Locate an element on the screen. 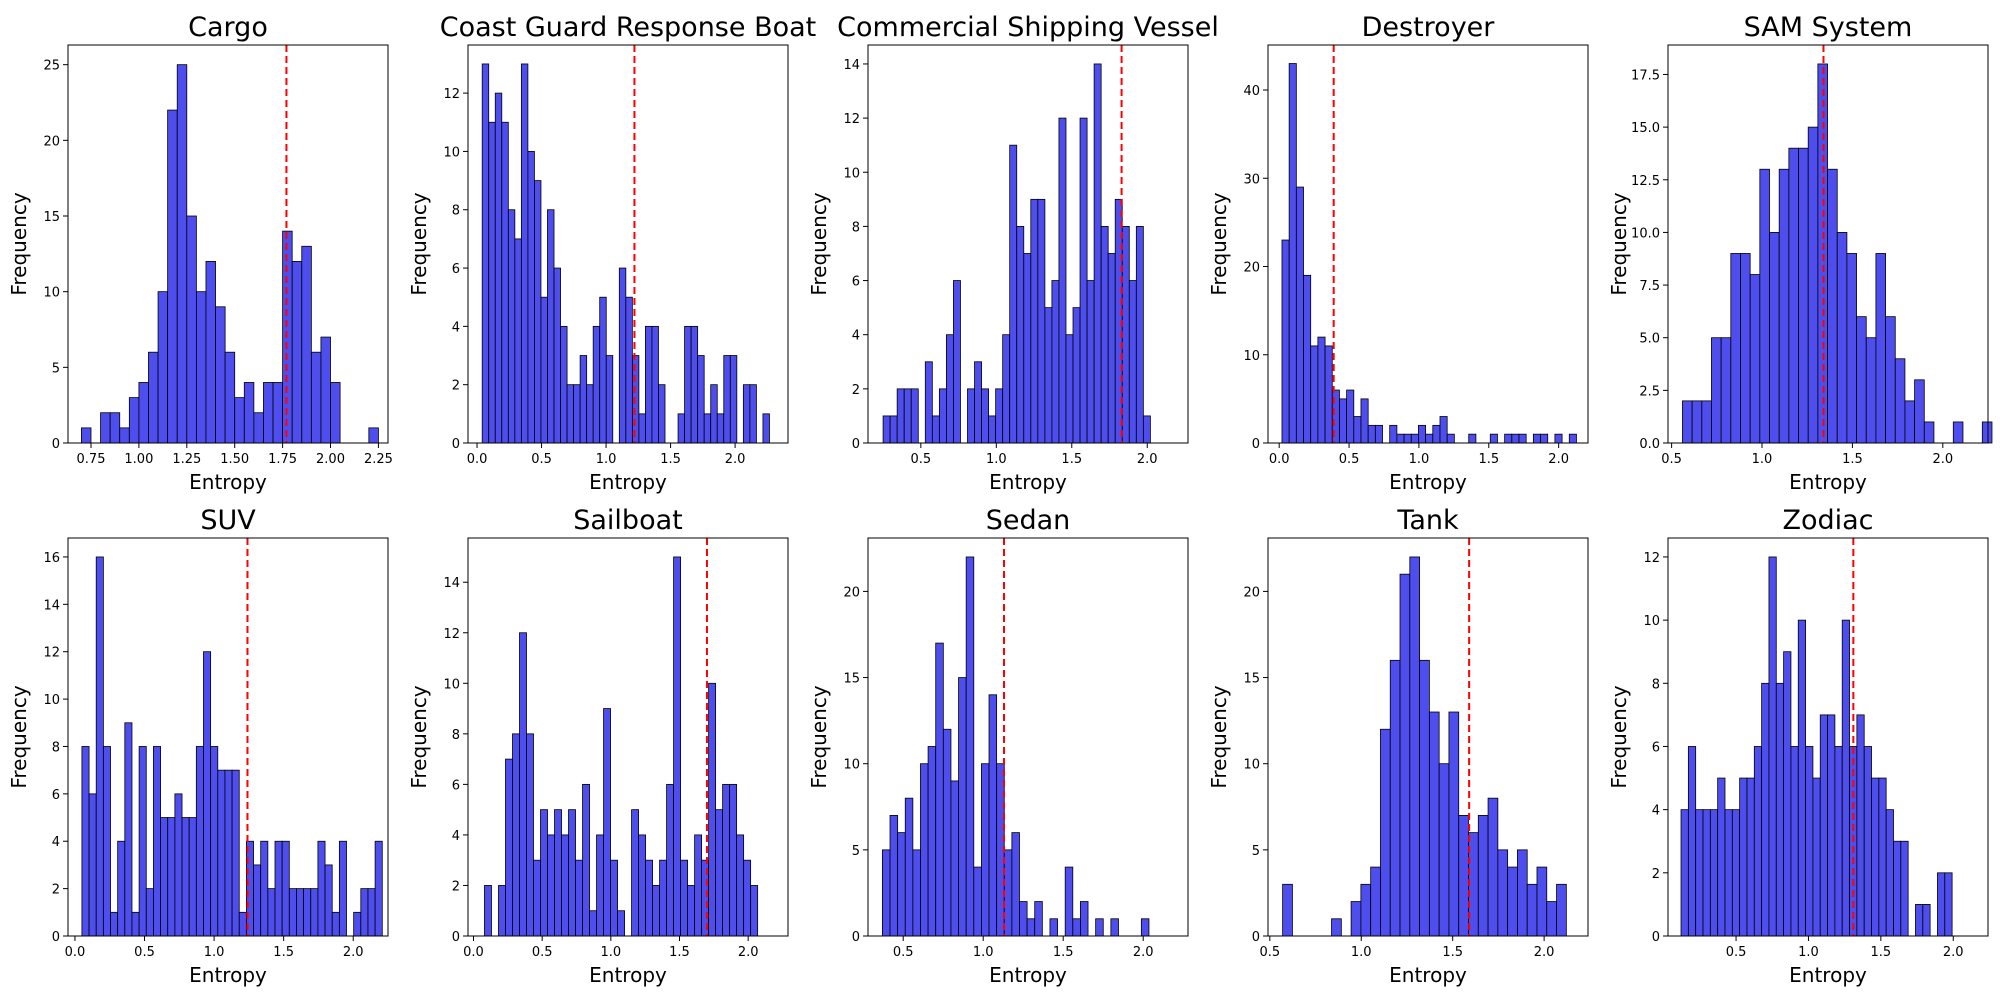  y-tick-label: 20 is located at coordinates (1251, 268).